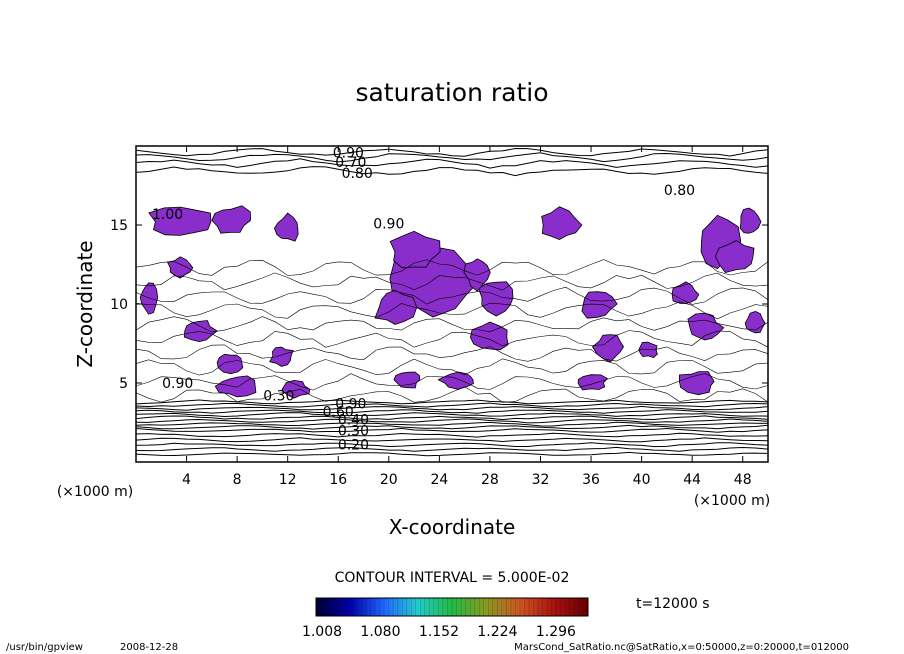 The height and width of the screenshot is (654, 904). What do you see at coordinates (237, 480) in the screenshot?
I see `x-tick-label: 8` at bounding box center [237, 480].